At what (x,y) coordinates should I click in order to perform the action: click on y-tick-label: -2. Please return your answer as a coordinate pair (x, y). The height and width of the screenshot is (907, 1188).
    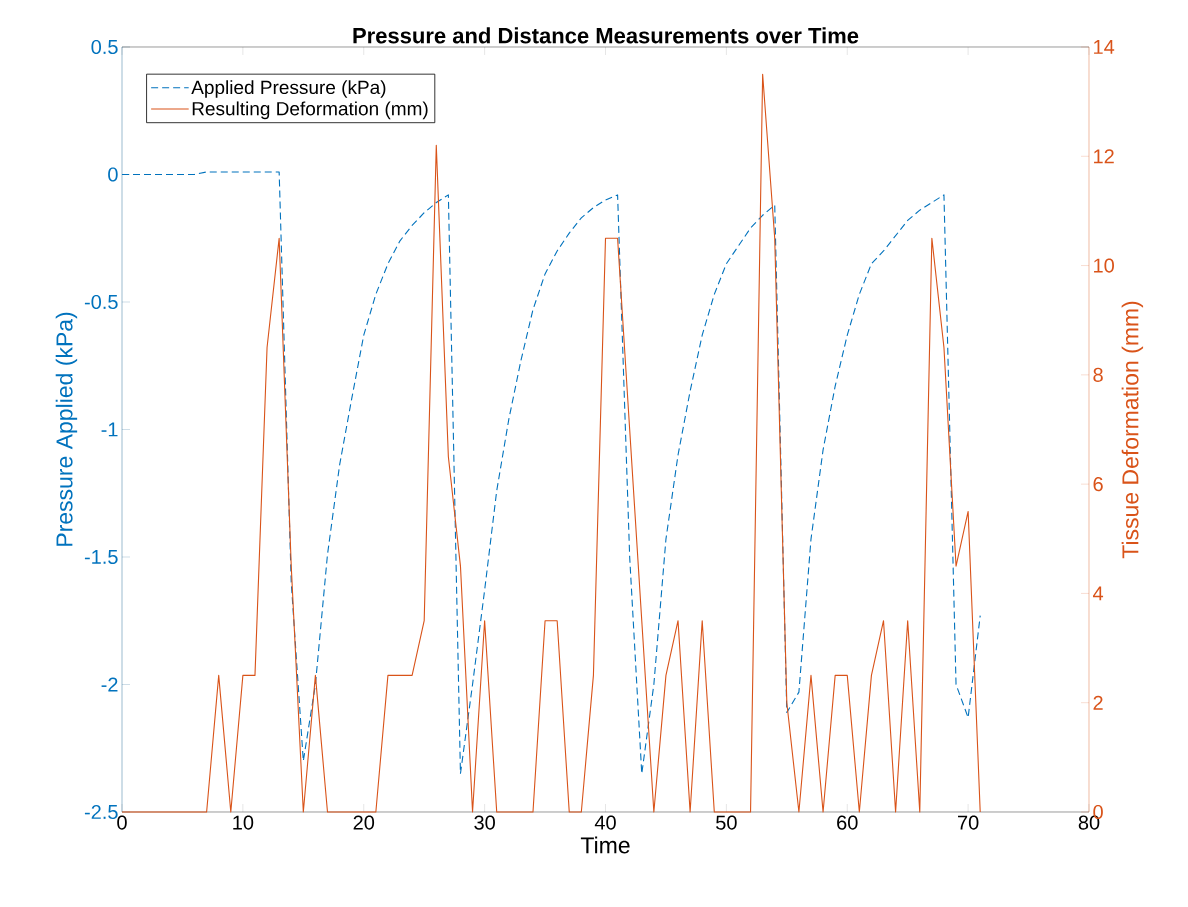
    Looking at the image, I should click on (109, 684).